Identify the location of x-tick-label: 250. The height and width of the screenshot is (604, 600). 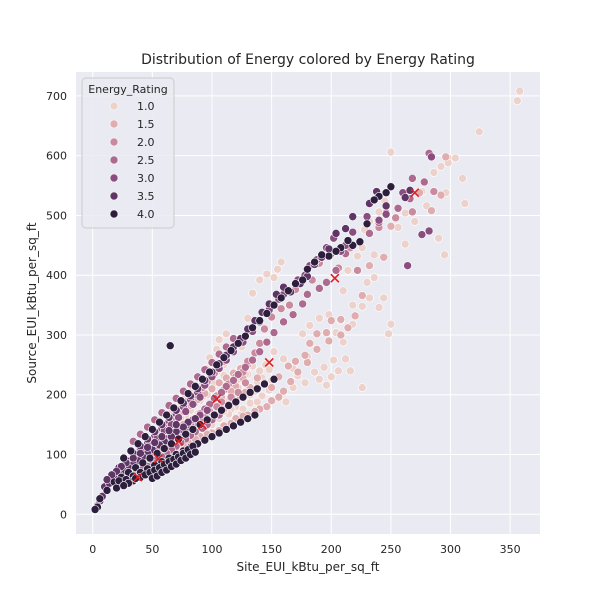
(390, 549).